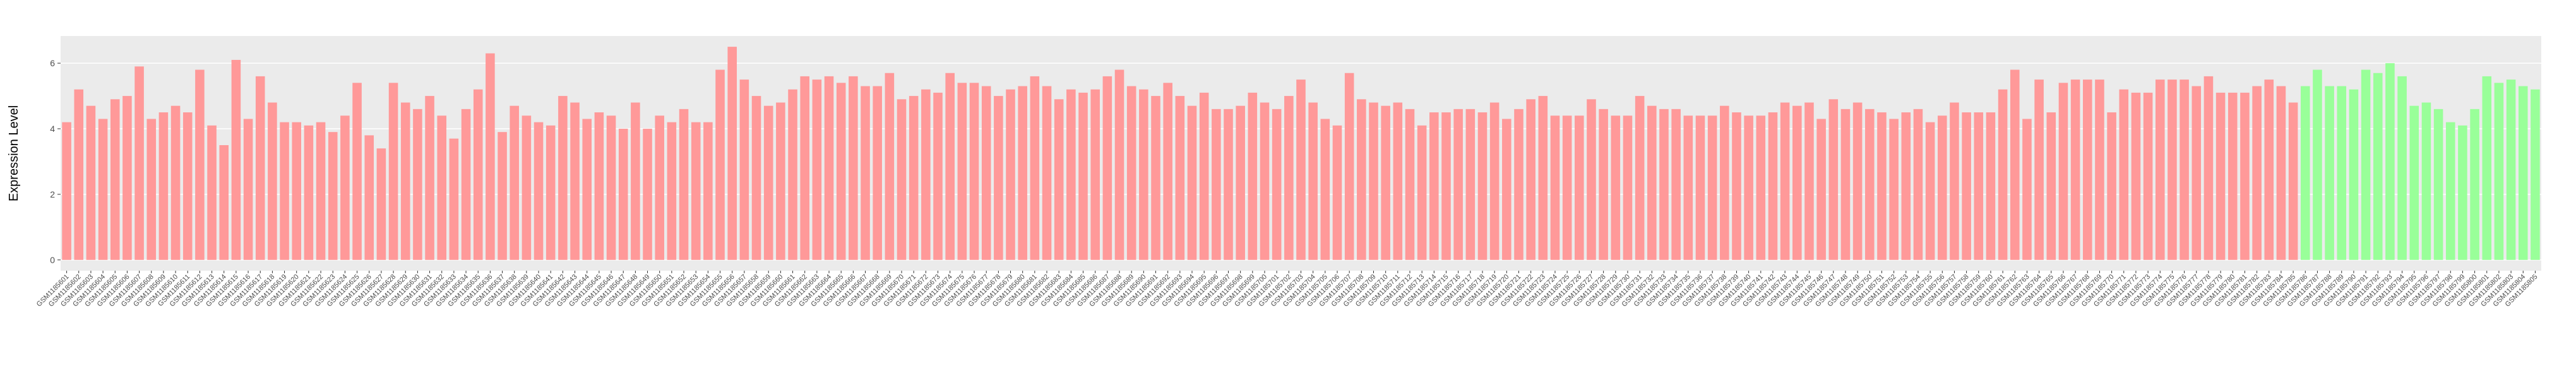 The height and width of the screenshot is (366, 2576). What do you see at coordinates (52, 194) in the screenshot?
I see `y-tick-label: 2` at bounding box center [52, 194].